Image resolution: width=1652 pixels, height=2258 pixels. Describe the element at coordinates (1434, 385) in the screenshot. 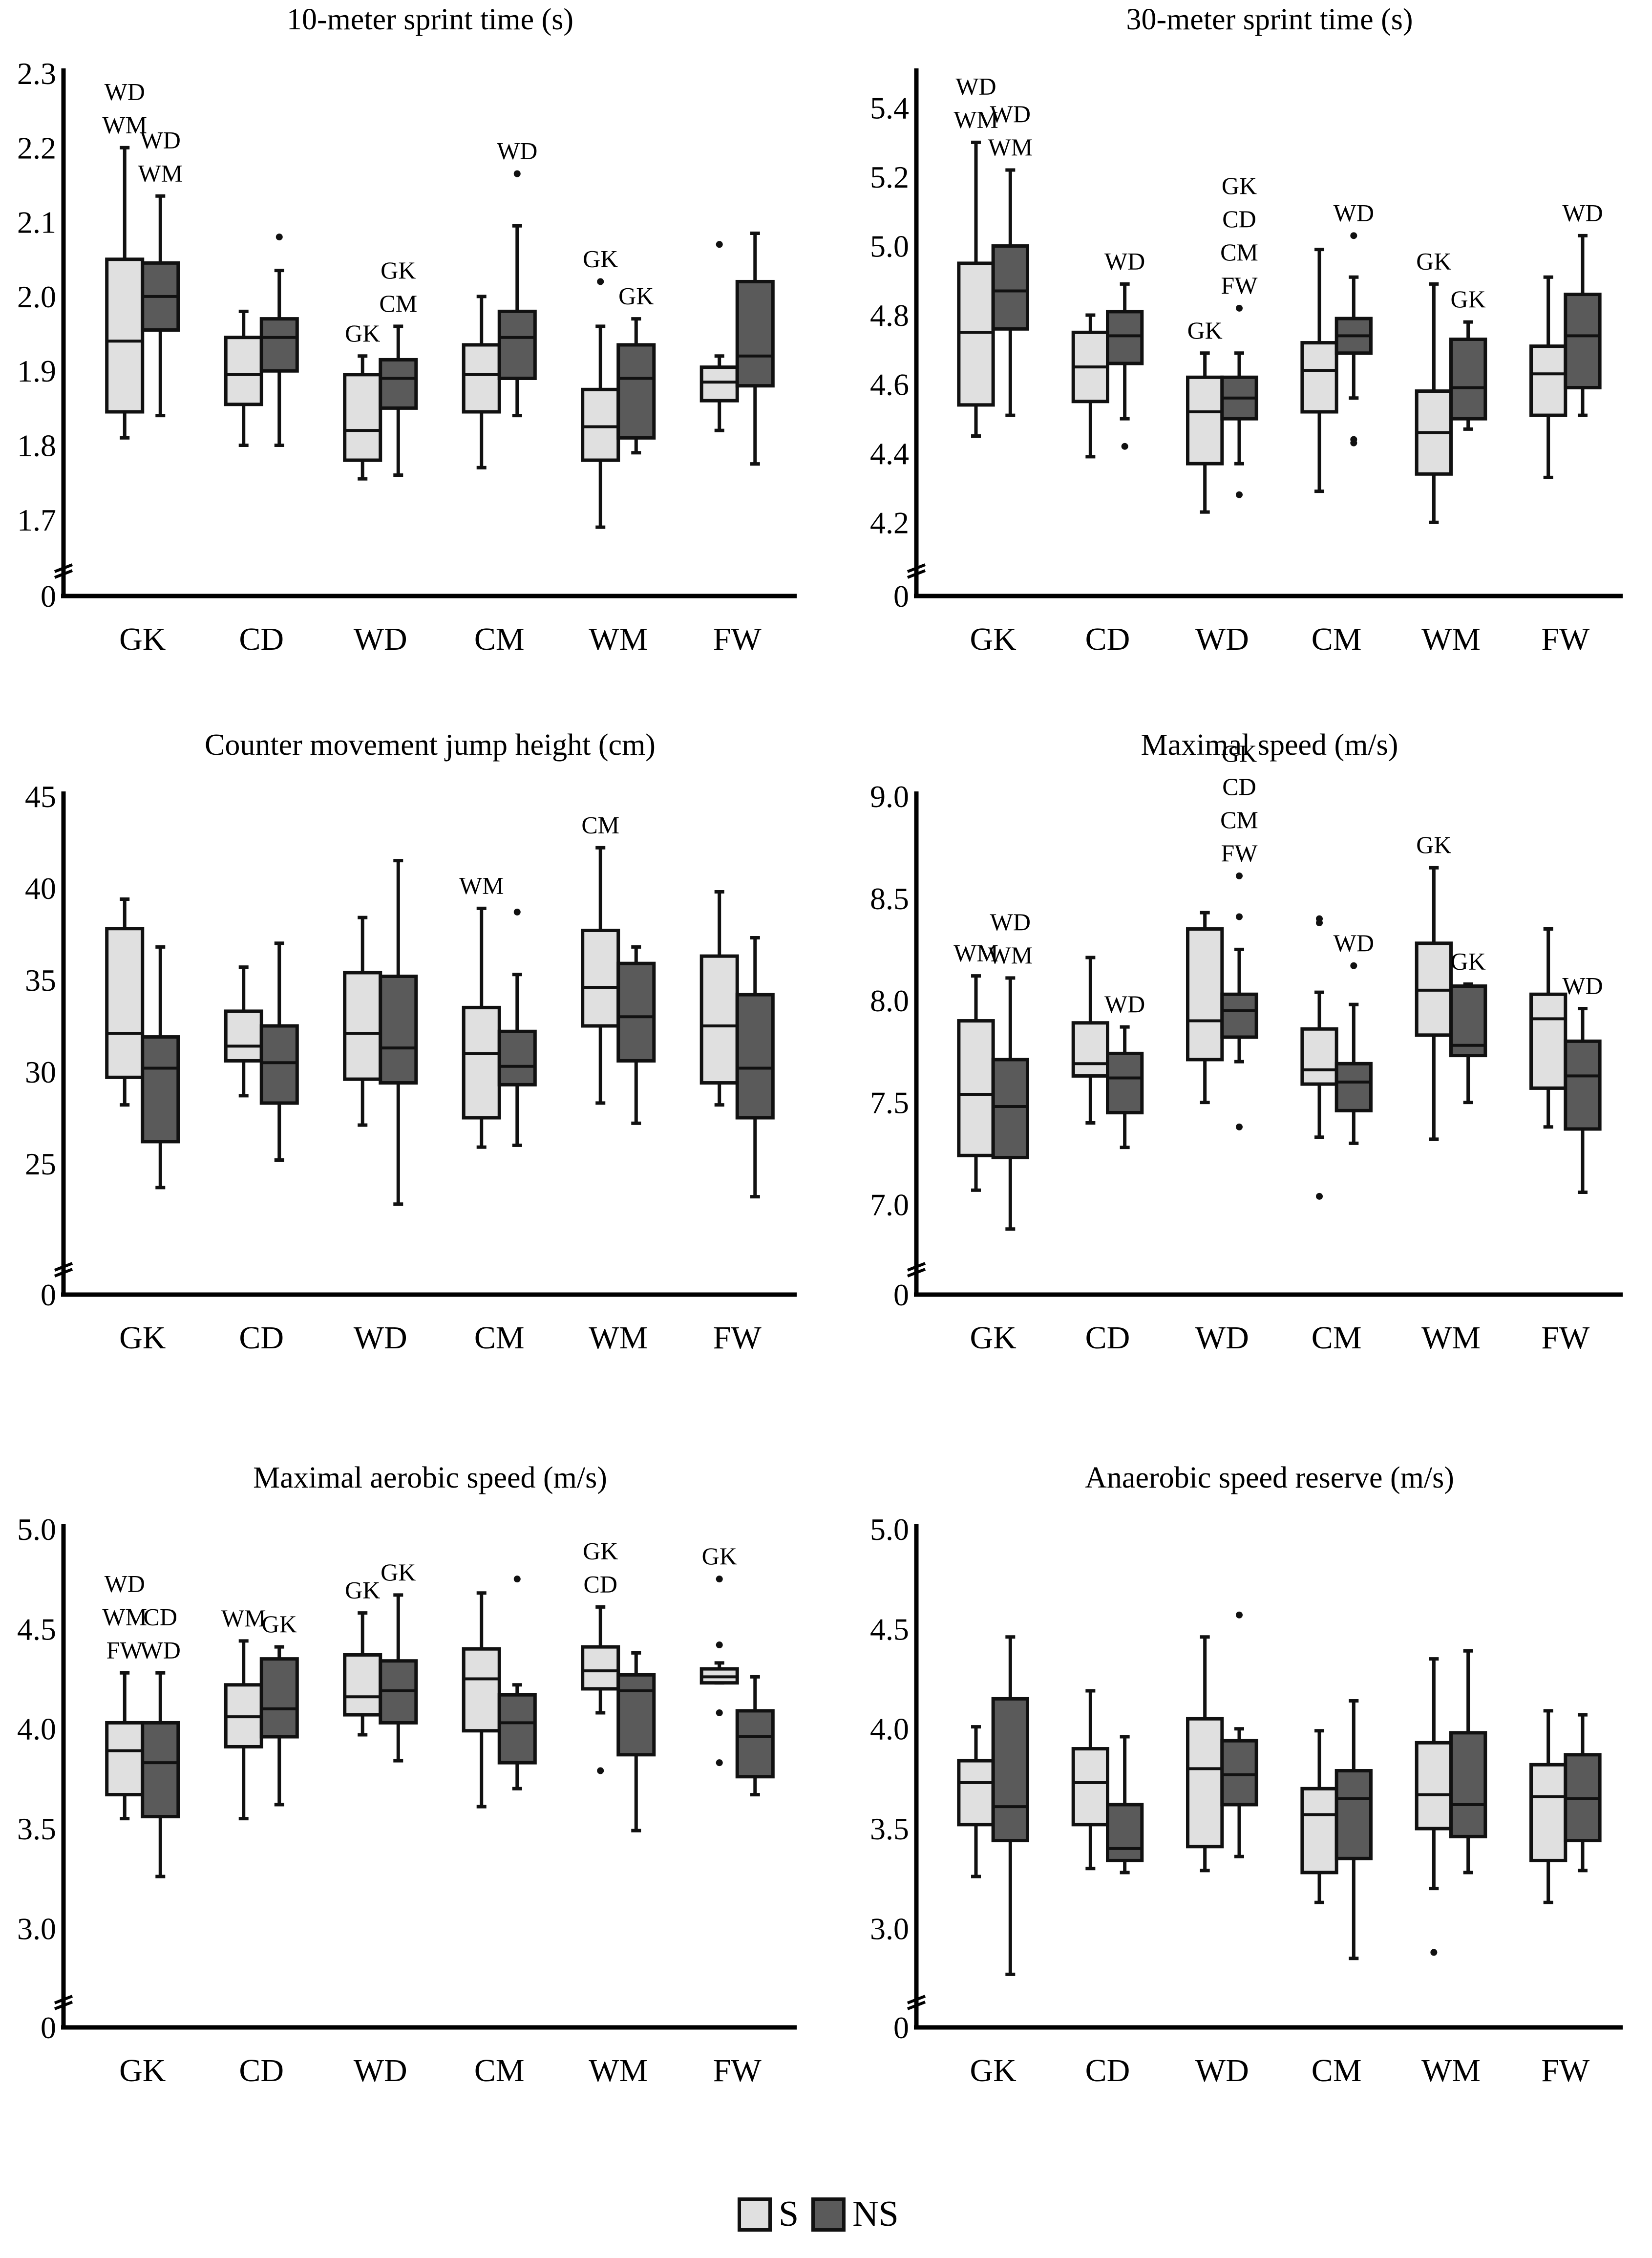

I see `box-s: GK` at that location.